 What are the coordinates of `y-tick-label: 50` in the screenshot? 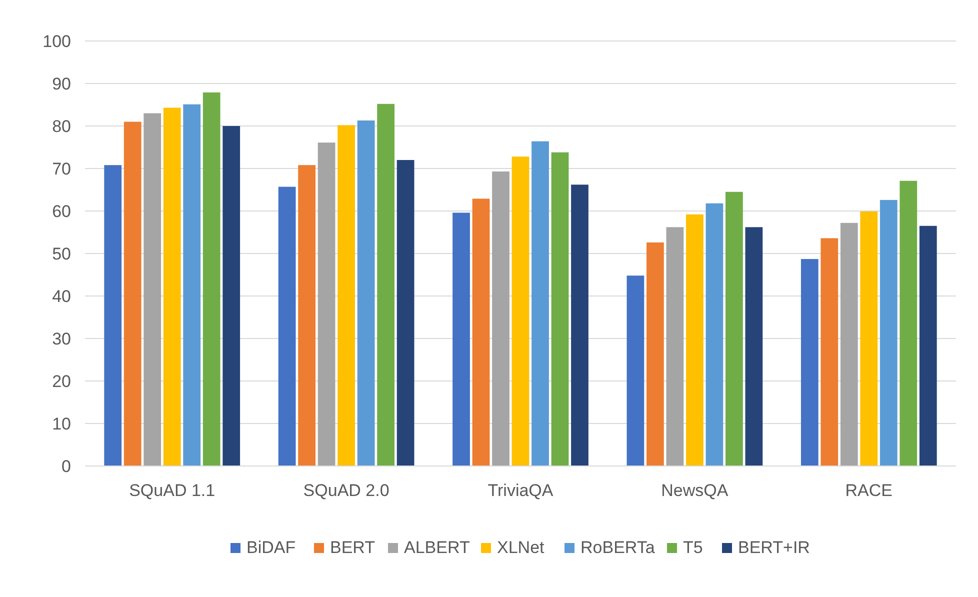 It's located at (61, 254).